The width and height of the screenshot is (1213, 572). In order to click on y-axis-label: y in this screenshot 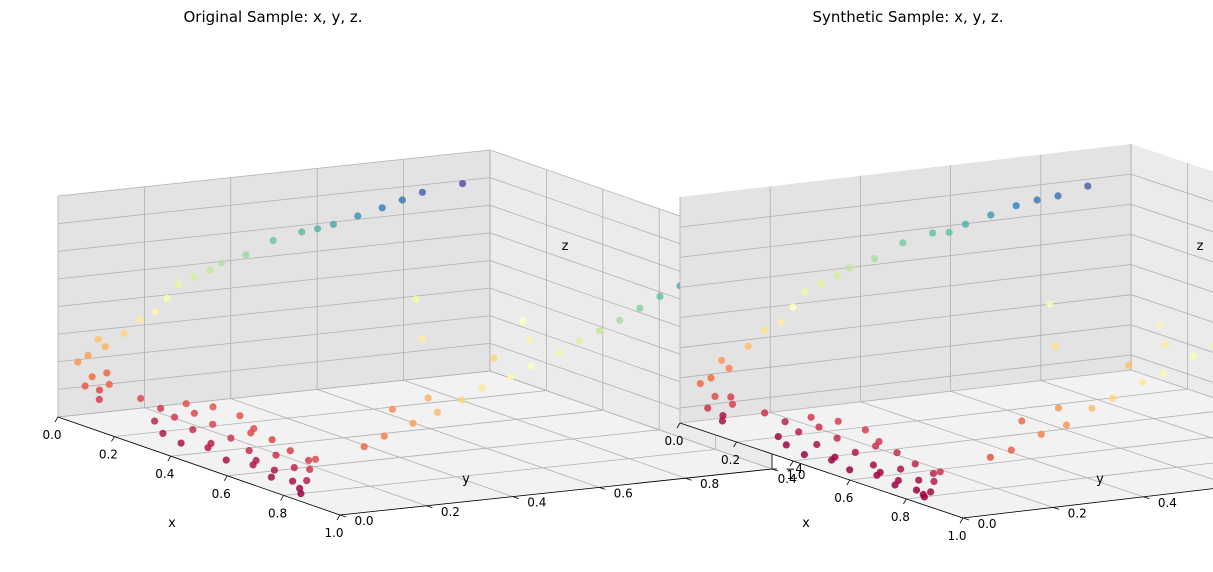, I will do `click(466, 479)`.